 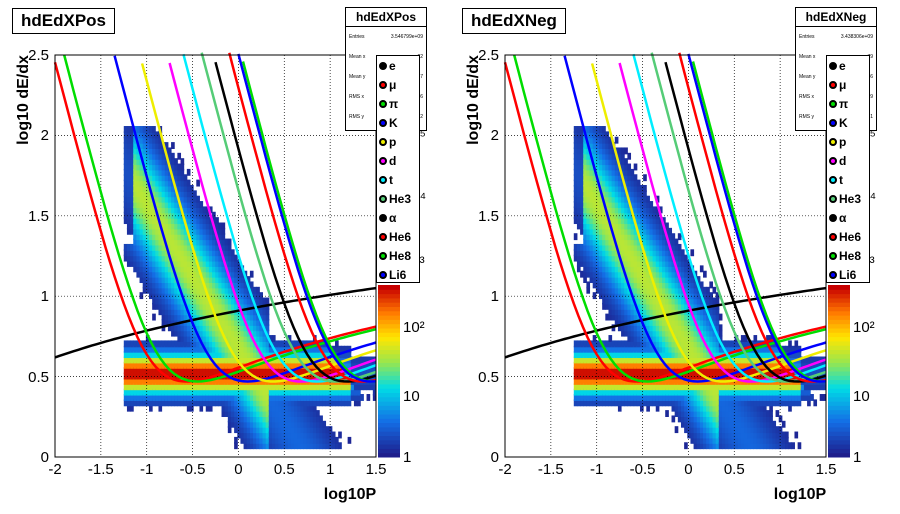 What do you see at coordinates (848, 274) in the screenshot?
I see `legend-item: Li6` at bounding box center [848, 274].